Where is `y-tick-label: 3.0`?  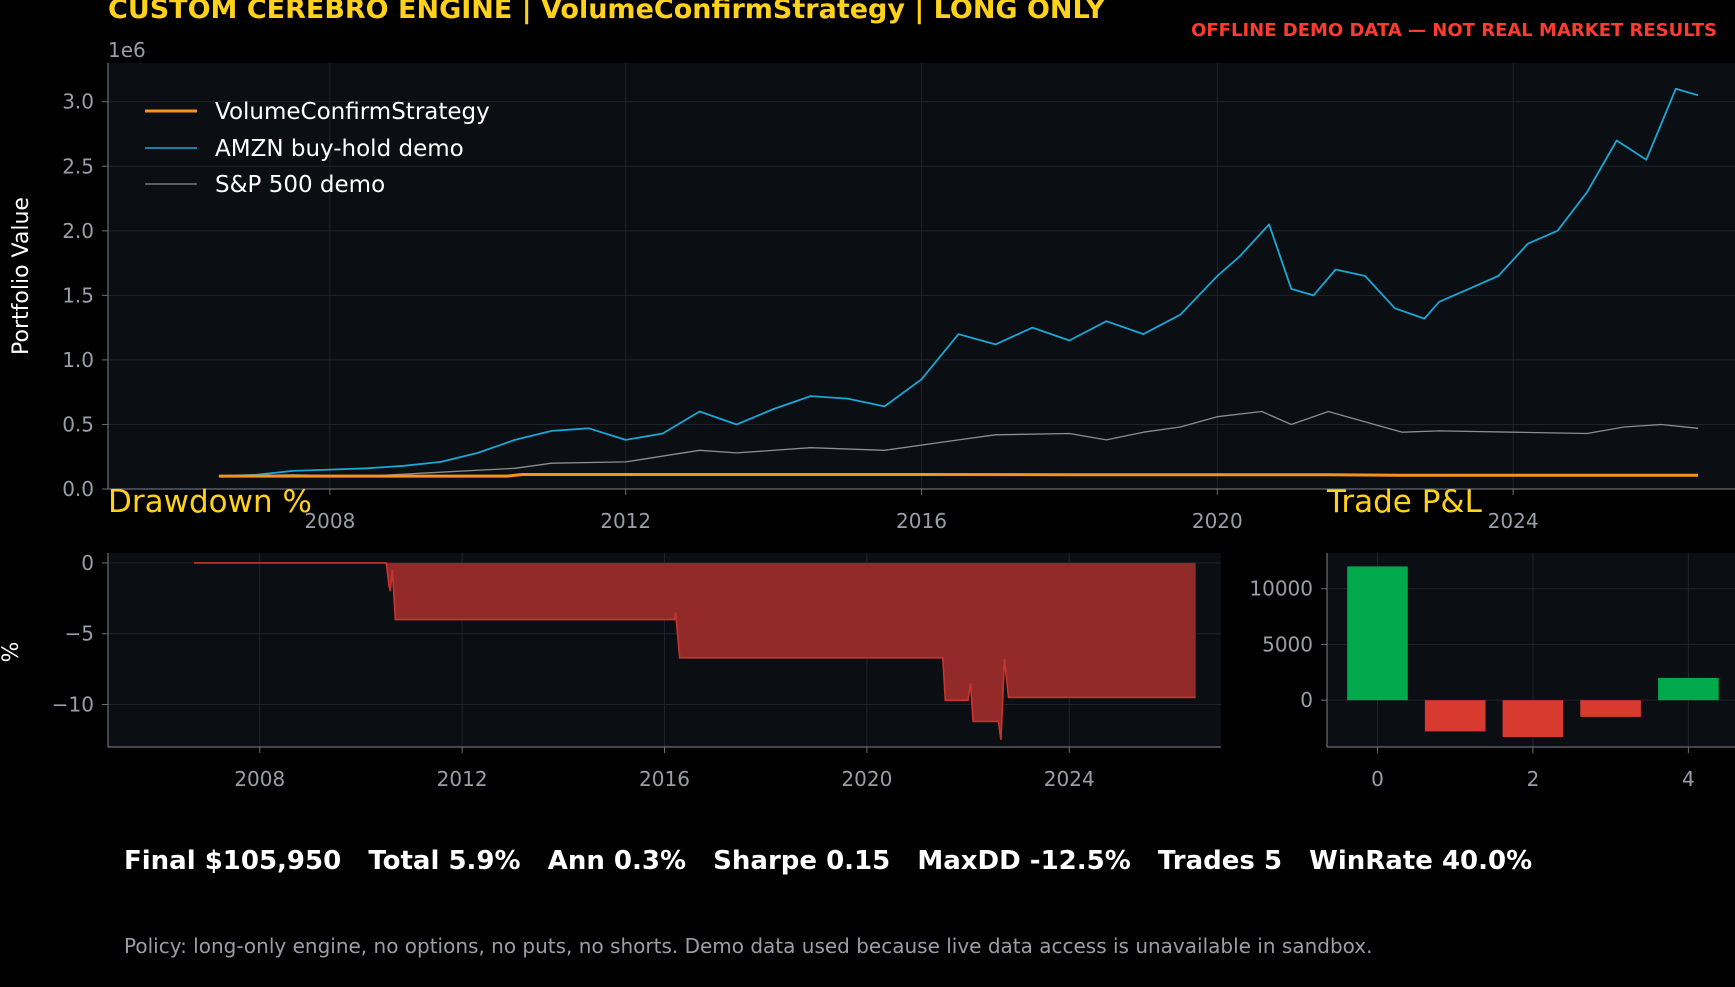 y-tick-label: 3.0 is located at coordinates (78, 102).